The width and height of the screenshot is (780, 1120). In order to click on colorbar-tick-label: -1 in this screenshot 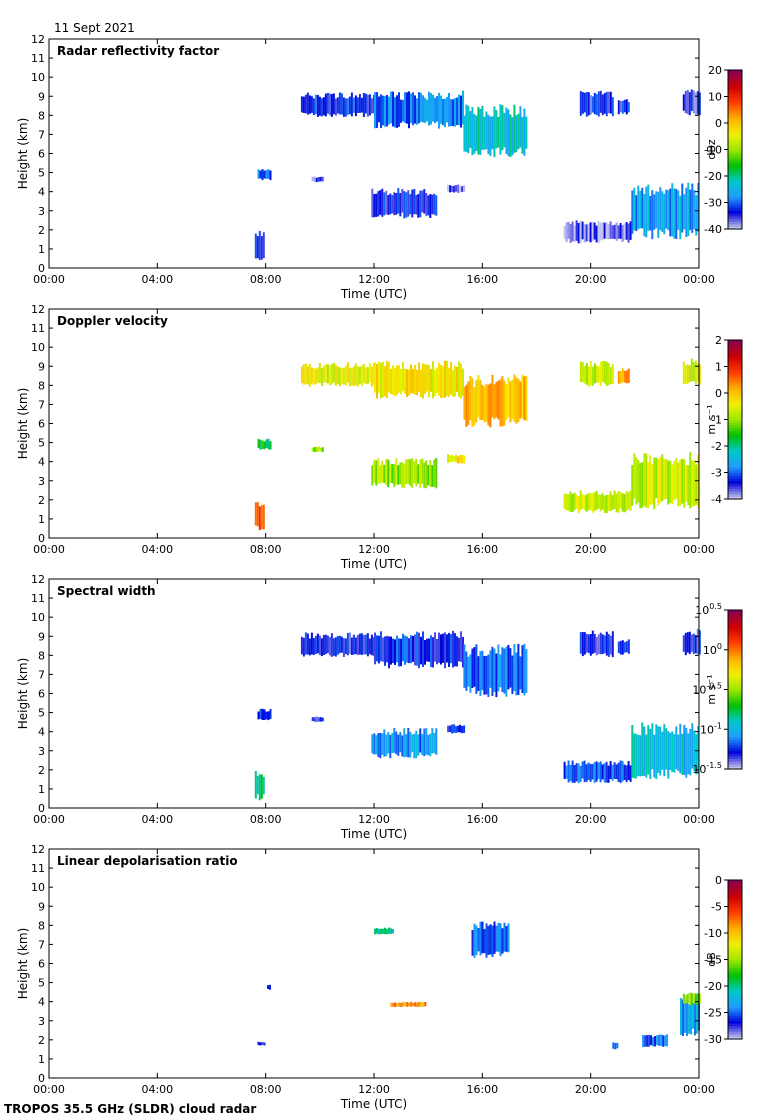, I will do `click(716, 420)`.